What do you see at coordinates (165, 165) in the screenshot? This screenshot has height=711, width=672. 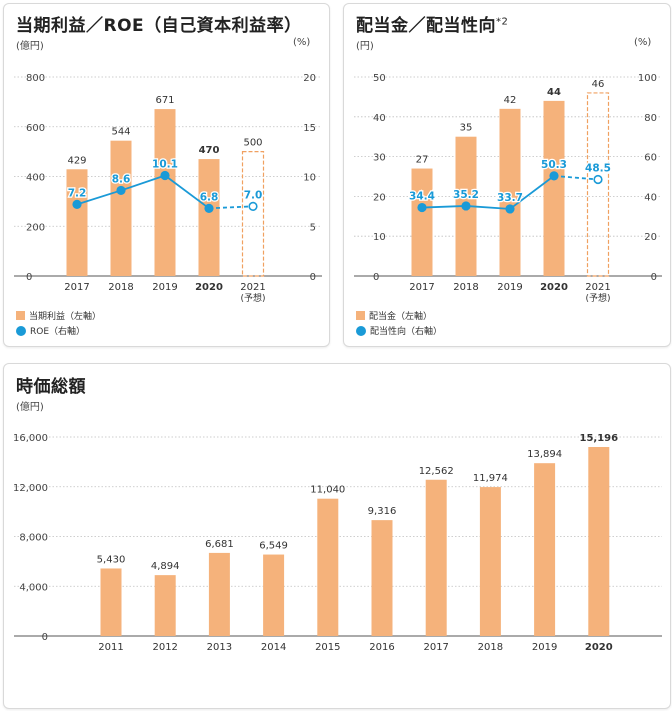 I see `line-value-label: 10.1` at bounding box center [165, 165].